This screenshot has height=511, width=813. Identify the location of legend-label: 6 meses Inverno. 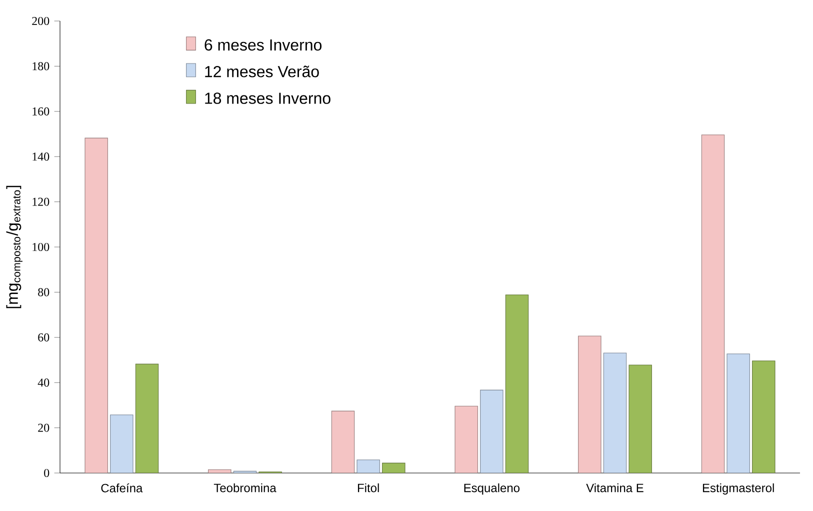
(263, 45).